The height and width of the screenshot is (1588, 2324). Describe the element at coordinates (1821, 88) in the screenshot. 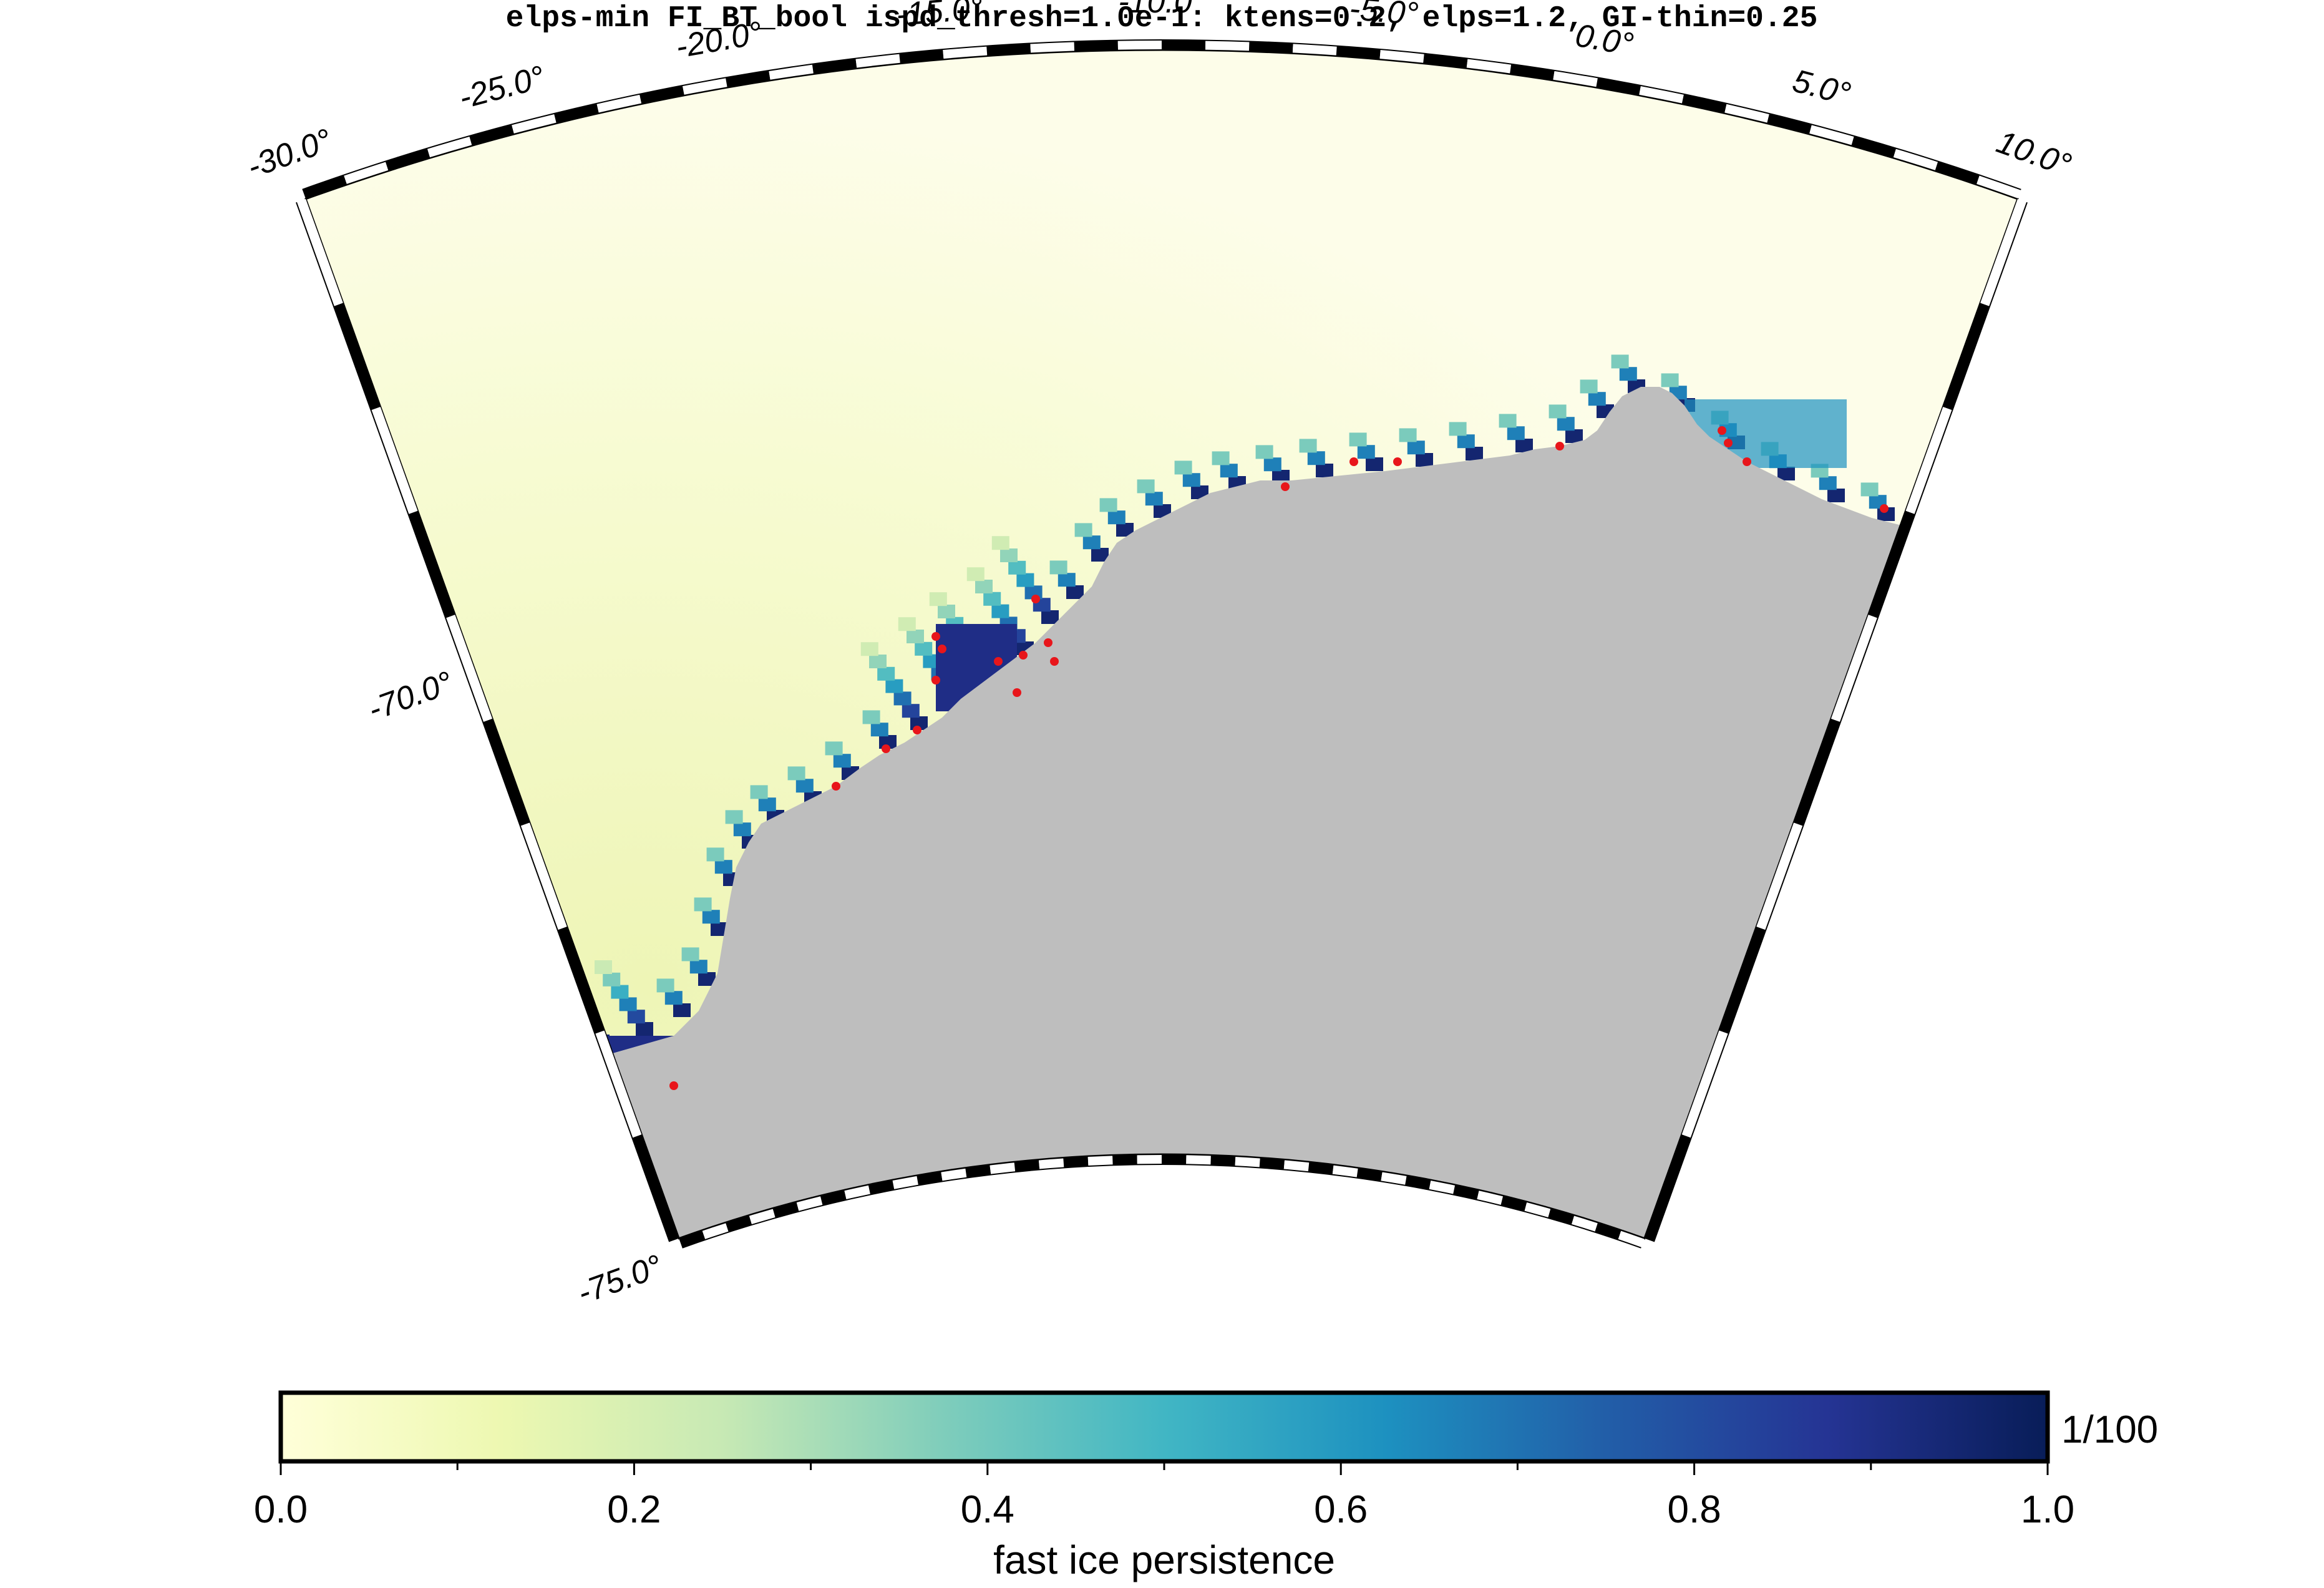

I see `longitude-label: 5.0°` at that location.